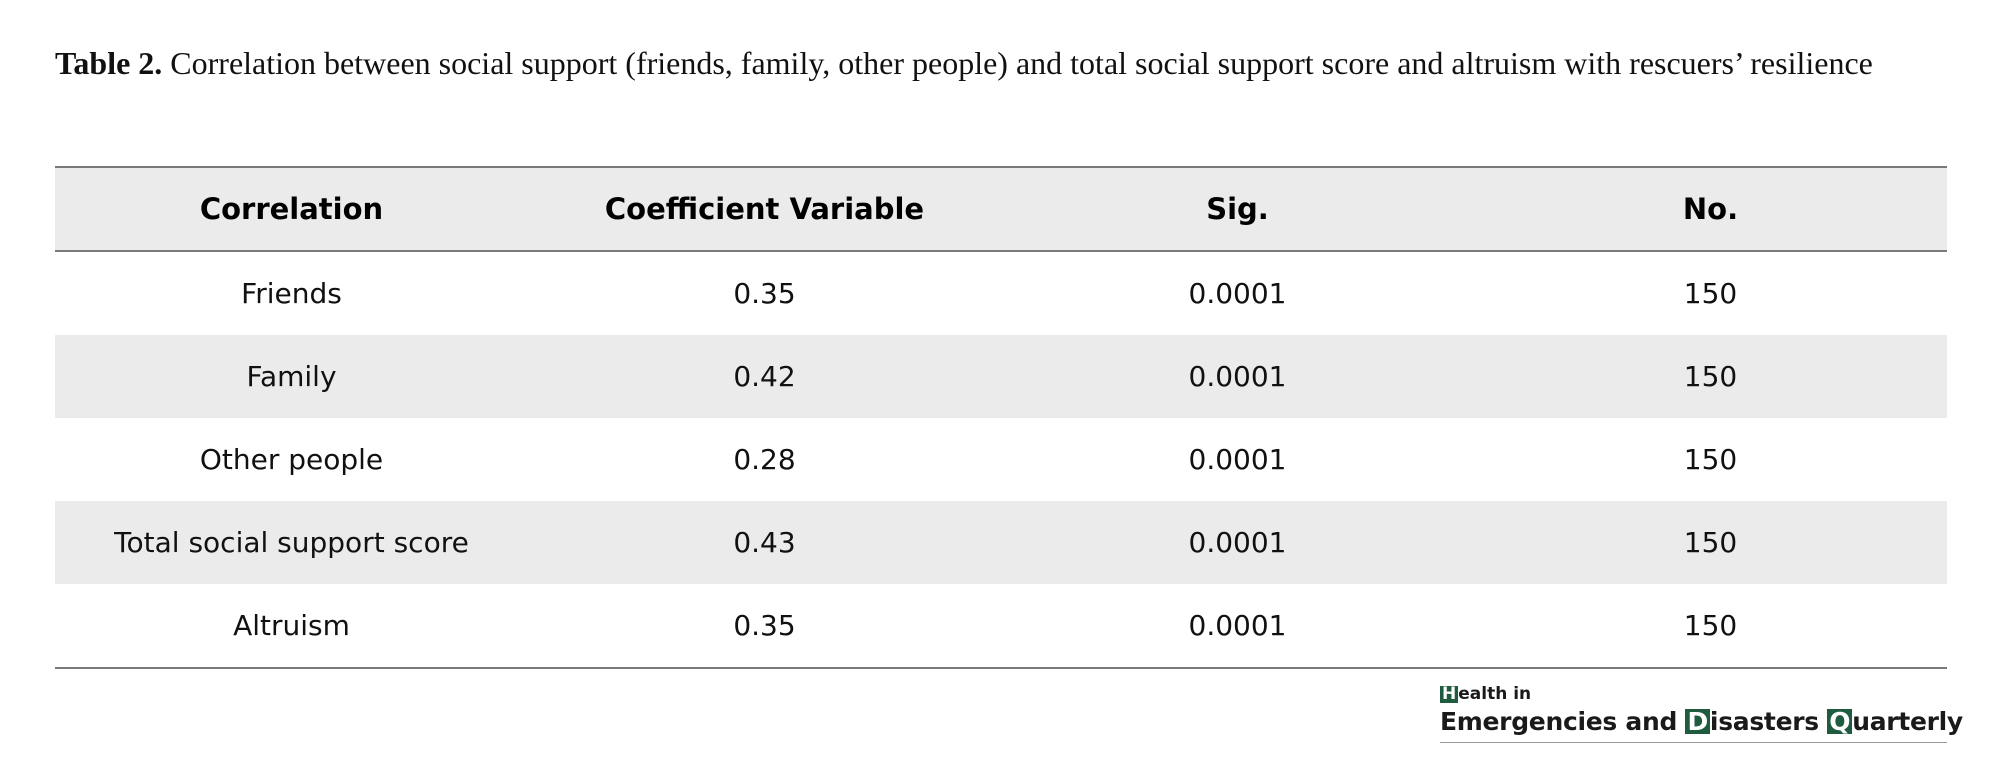 Image resolution: width=1993 pixels, height=768 pixels. I want to click on logo-word-disasters: isasters, so click(1768, 721).